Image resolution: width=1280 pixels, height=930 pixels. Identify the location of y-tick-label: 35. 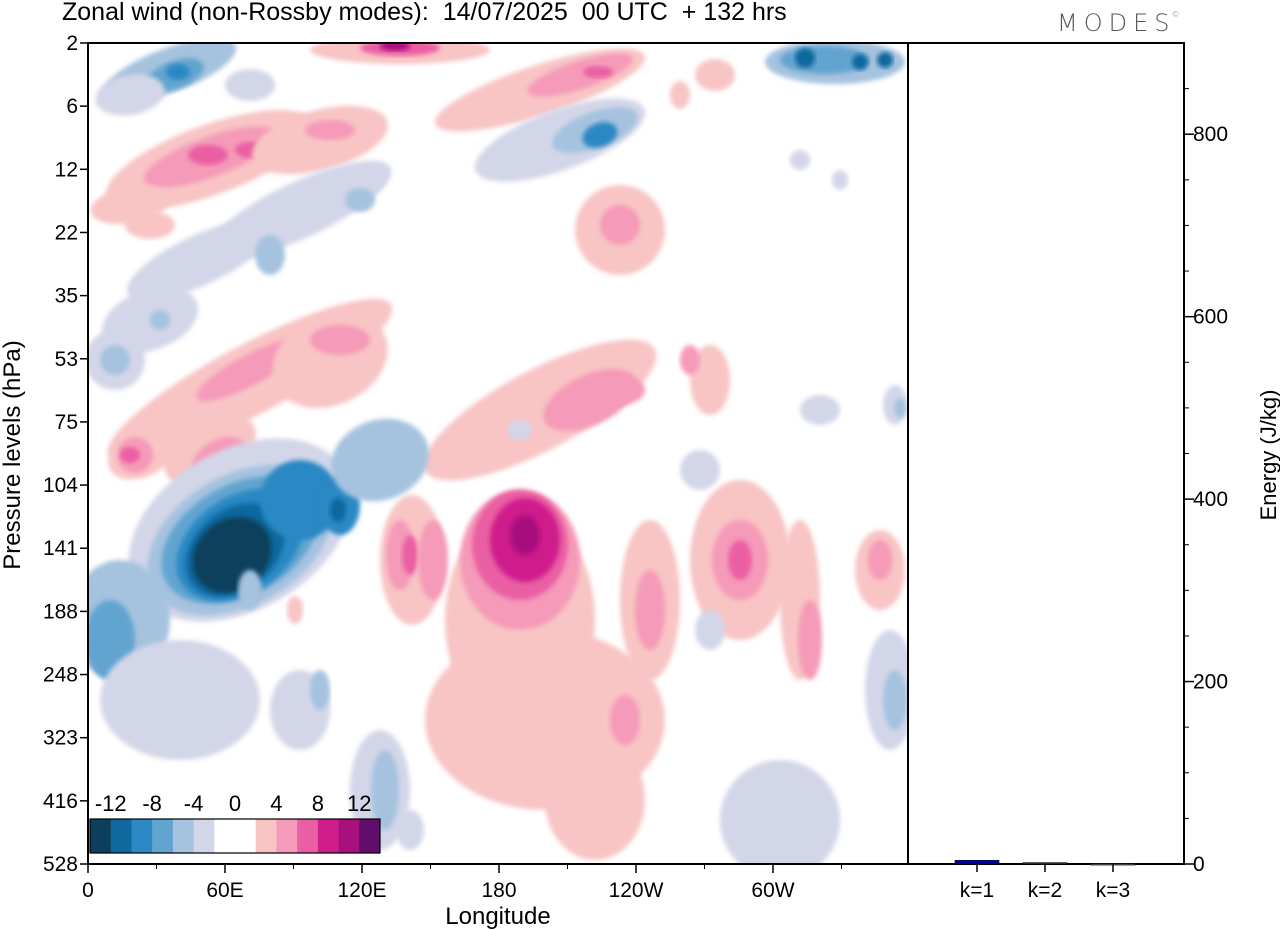
(66, 296).